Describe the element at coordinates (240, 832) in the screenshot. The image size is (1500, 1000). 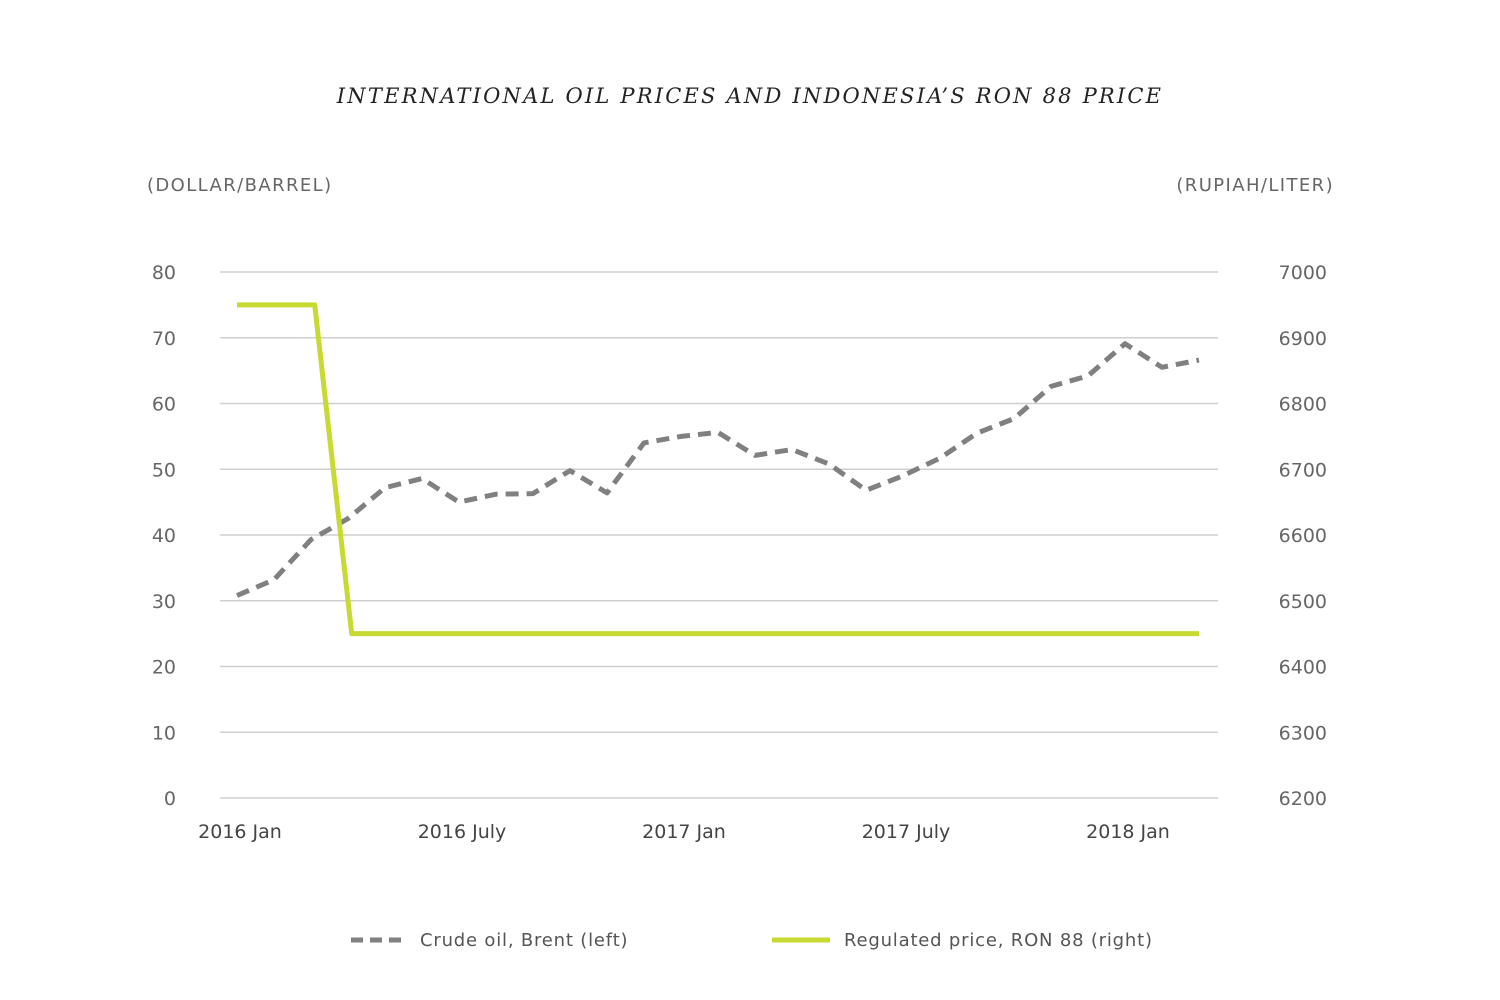
I see `x-tick-label-0: 2016 Jan` at that location.